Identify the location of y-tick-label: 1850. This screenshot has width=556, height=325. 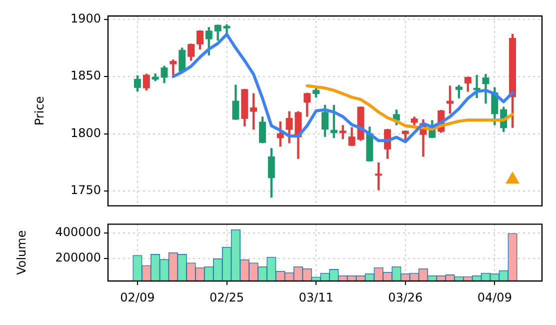
(85, 75).